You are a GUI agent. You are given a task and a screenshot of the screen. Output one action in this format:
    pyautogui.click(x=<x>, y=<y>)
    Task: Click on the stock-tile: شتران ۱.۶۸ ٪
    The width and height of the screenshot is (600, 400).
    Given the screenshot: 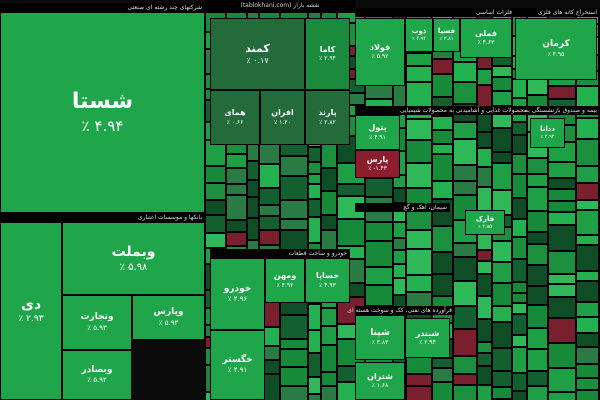 What is the action you would take?
    pyautogui.click(x=380, y=381)
    